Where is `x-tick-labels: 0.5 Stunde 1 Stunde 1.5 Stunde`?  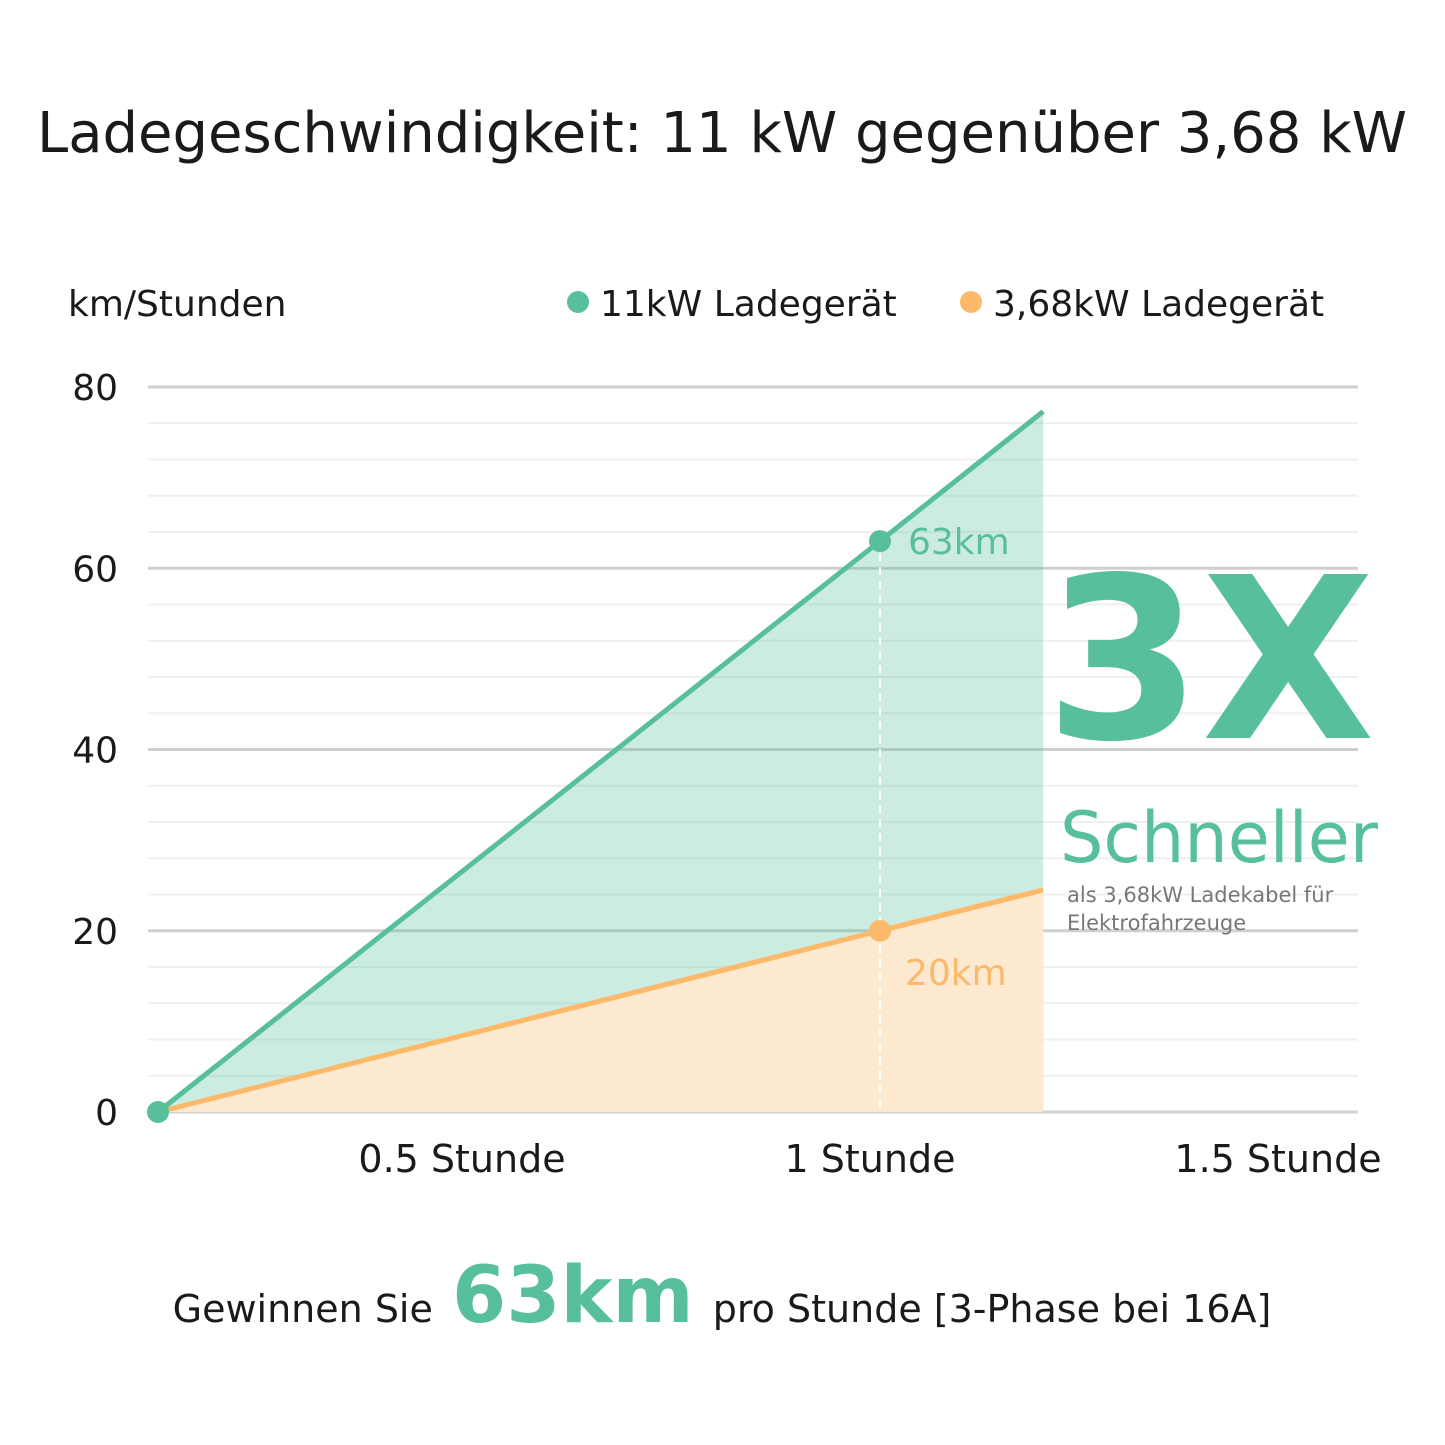 x-tick-labels: 0.5 Stunde 1 Stunde 1.5 Stunde is located at coordinates (869, 1159).